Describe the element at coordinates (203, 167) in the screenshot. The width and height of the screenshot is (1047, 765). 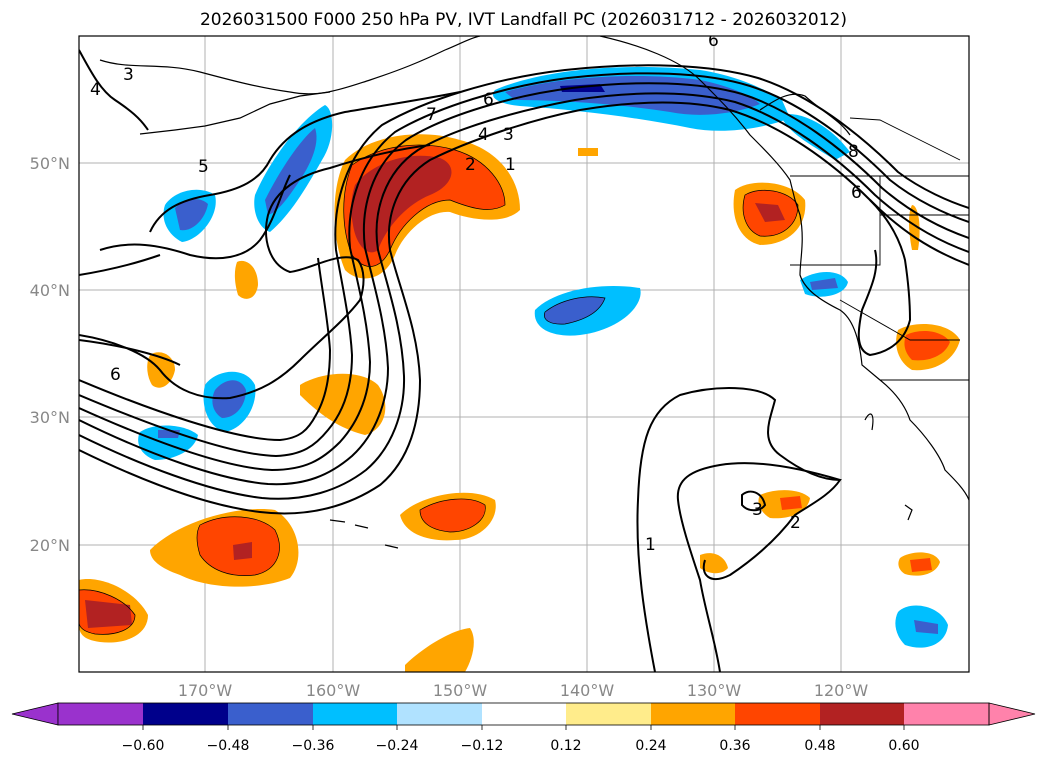
I see `contour-label: 5` at that location.